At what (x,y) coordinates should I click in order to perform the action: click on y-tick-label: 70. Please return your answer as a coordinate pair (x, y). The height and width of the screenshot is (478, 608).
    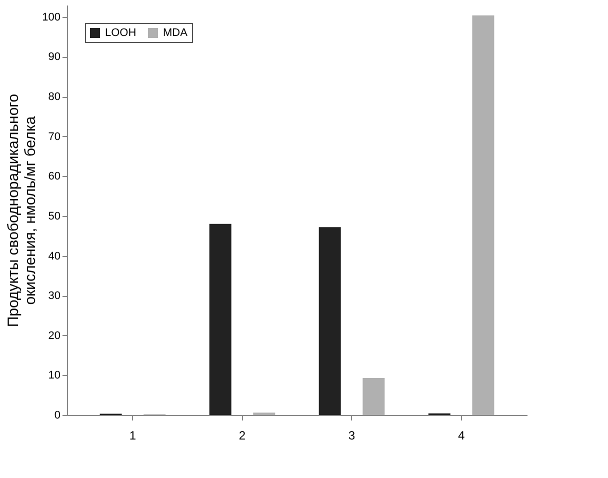
    Looking at the image, I should click on (54, 136).